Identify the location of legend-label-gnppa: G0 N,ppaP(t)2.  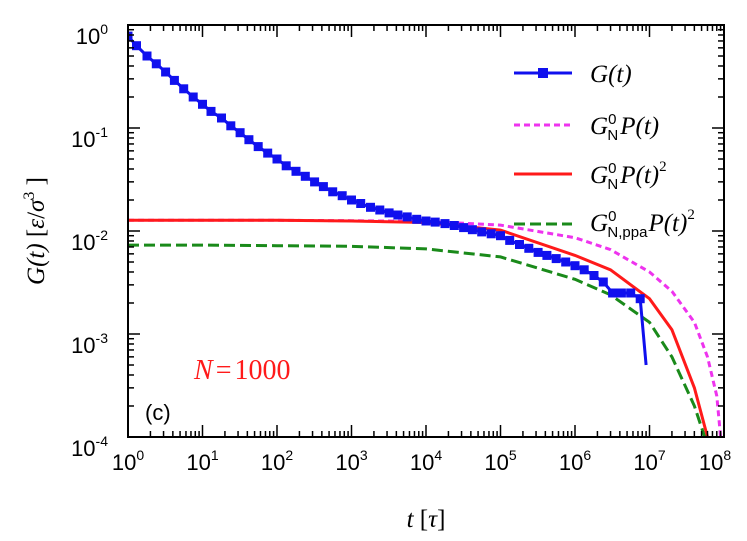
(642, 224).